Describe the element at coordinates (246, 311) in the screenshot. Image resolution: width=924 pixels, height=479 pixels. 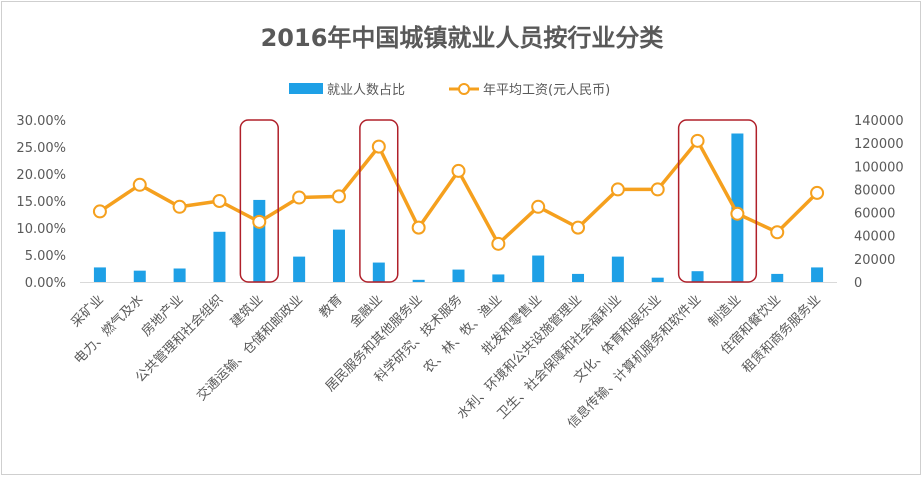
I see `x-category-label: 建筑业` at that location.